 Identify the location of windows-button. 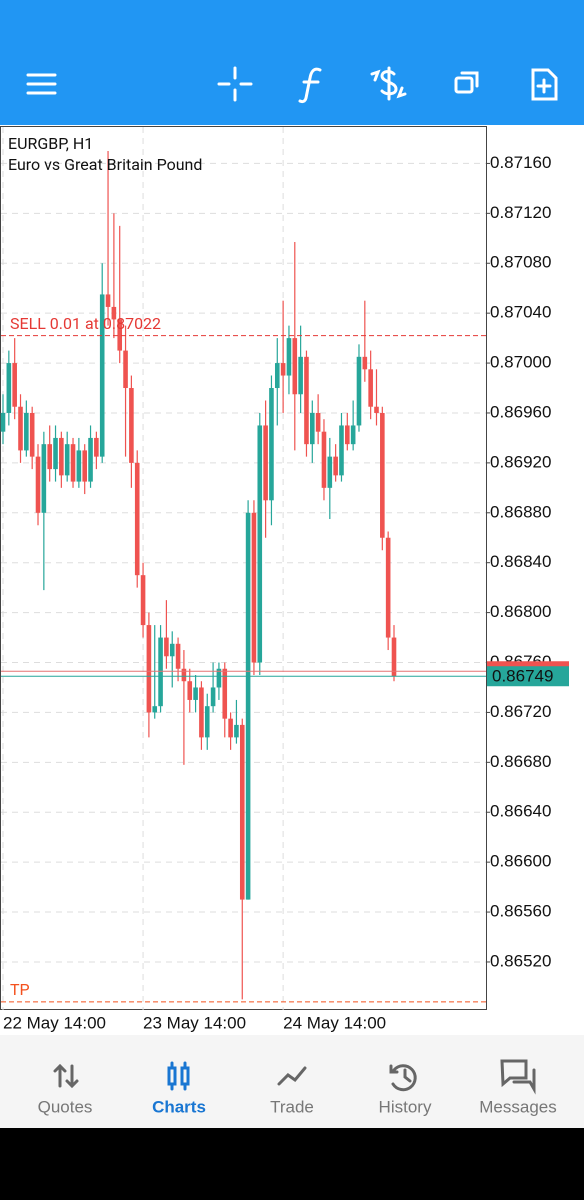
(466, 82).